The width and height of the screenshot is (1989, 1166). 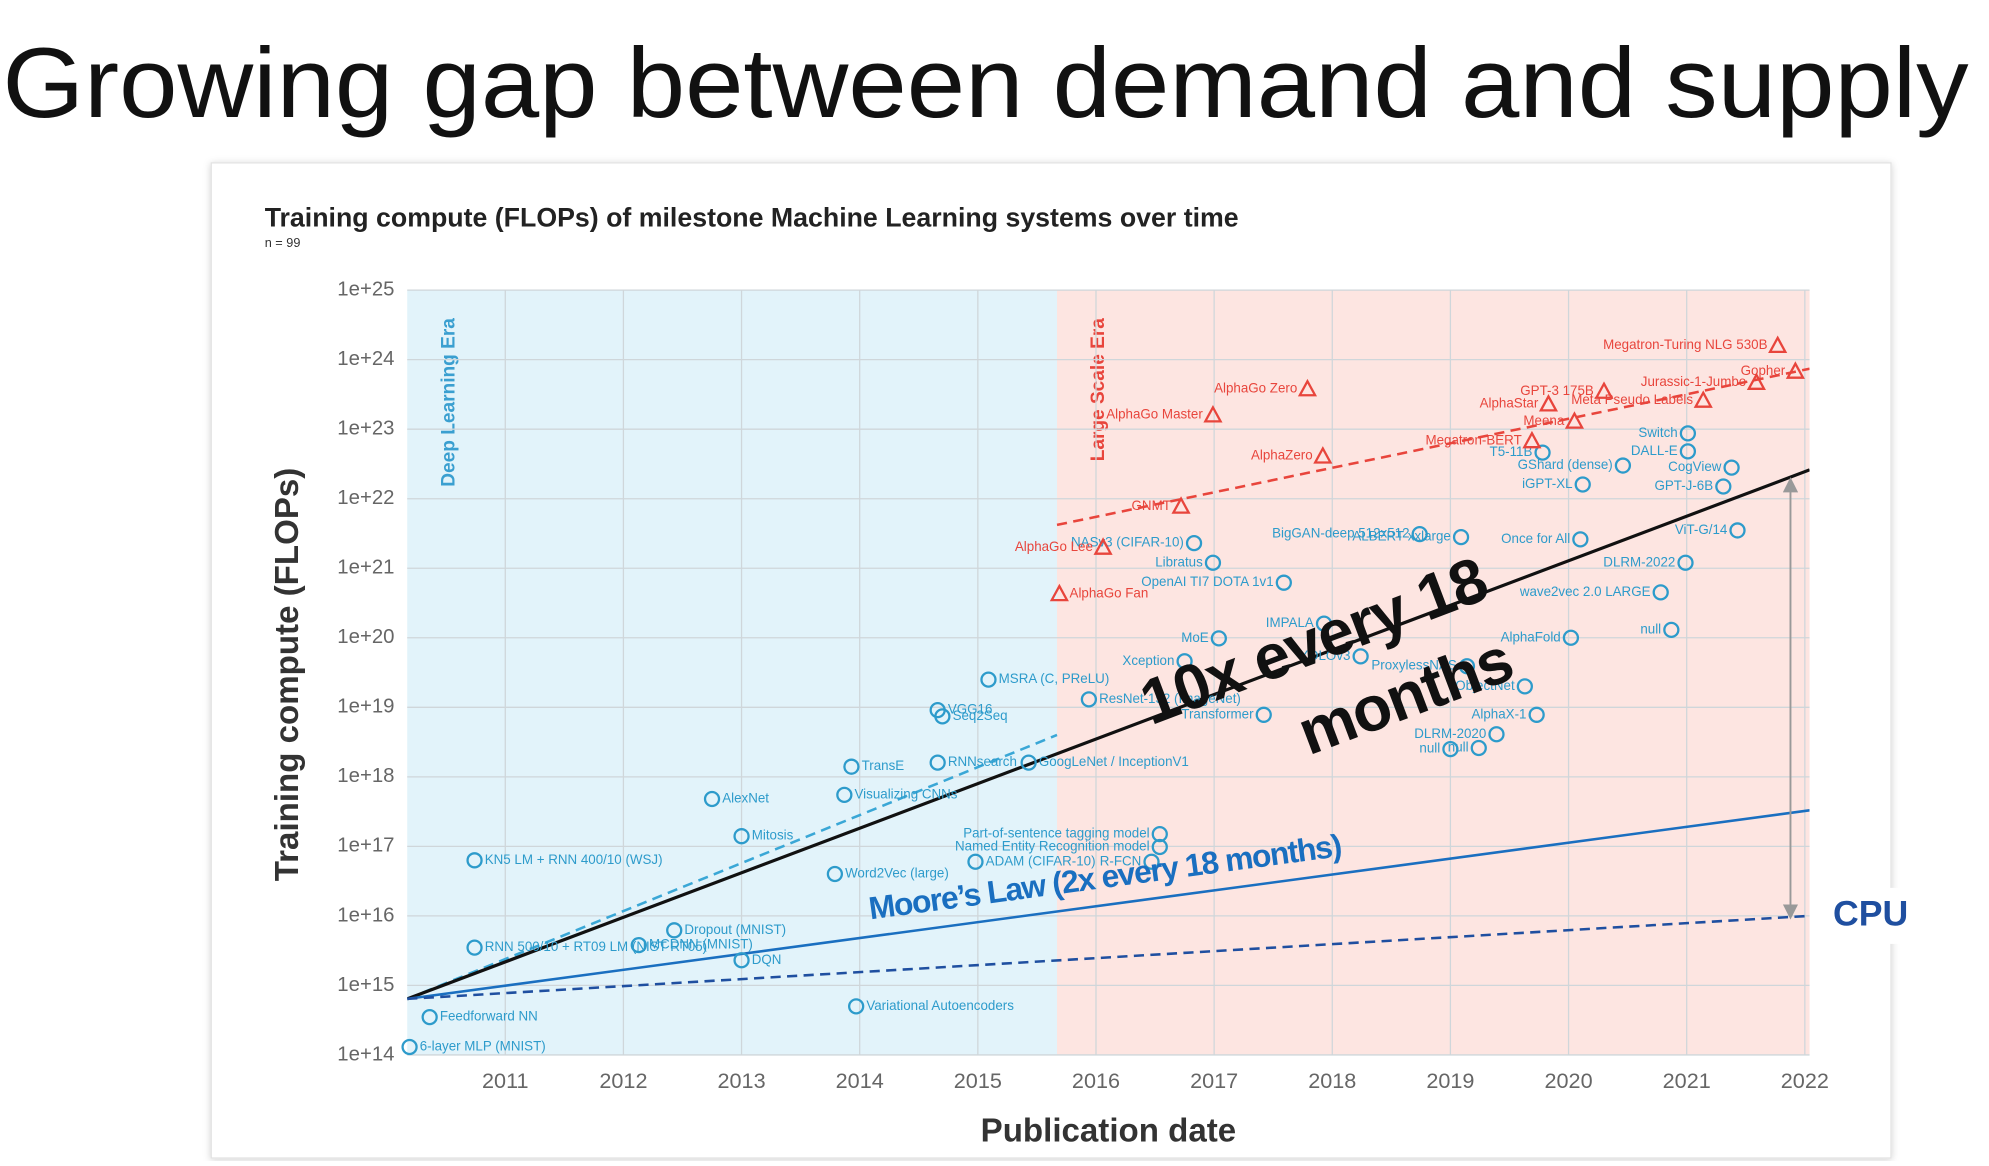 What do you see at coordinates (1401, 536) in the screenshot?
I see `point-label: ALBERT-xxlarge` at bounding box center [1401, 536].